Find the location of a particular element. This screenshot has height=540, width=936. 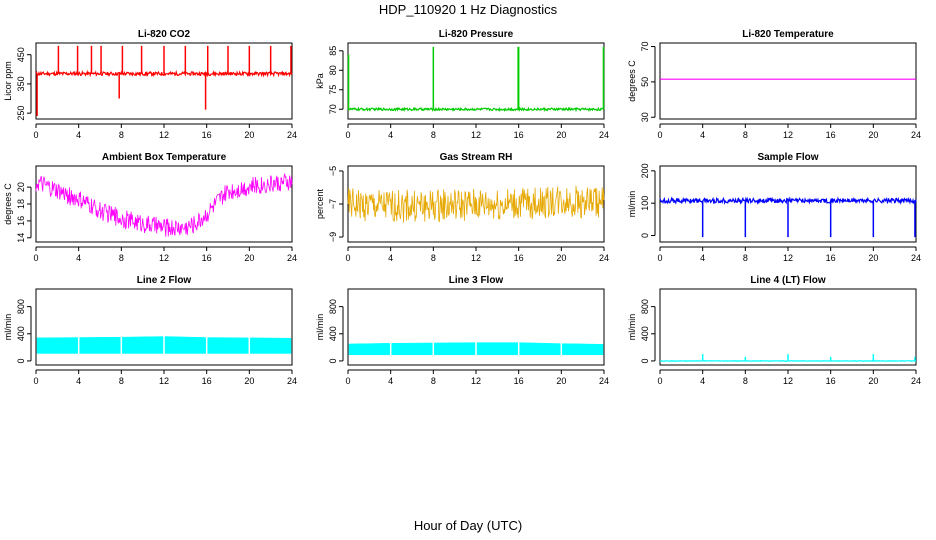

co2-x-tick-label: 20 is located at coordinates (249, 135).